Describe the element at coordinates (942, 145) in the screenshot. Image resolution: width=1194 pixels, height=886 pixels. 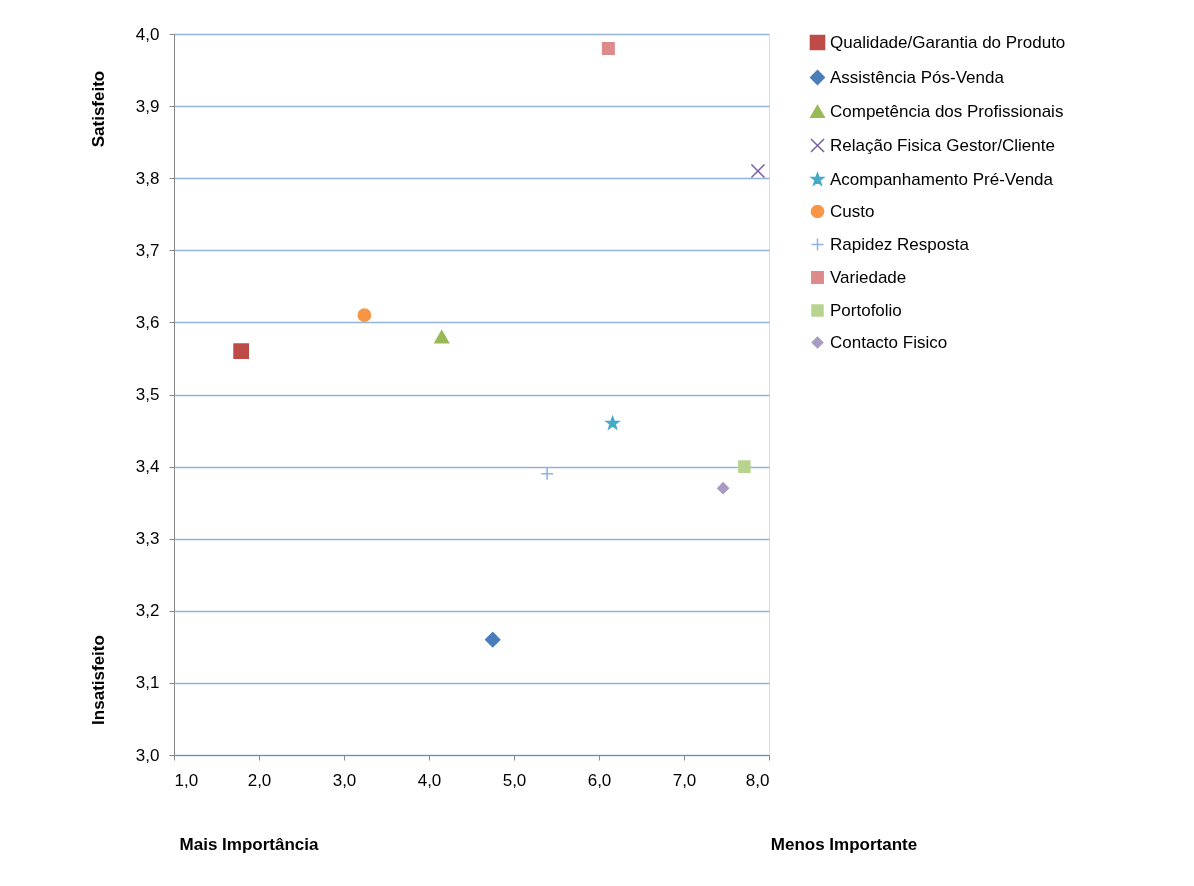
I see `legend-label: Relação Fisica Gestor/Cliente` at that location.